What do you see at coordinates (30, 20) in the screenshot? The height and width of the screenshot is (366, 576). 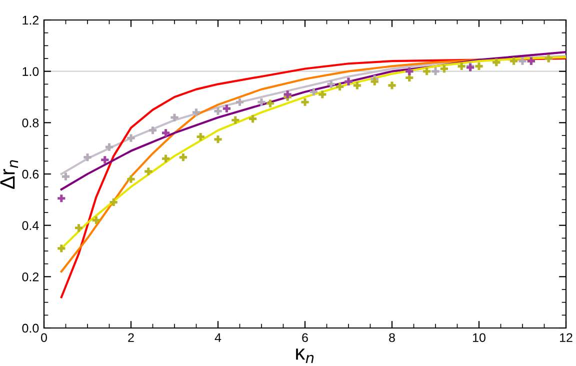 I see `y-tick-label: 1.2` at bounding box center [30, 20].